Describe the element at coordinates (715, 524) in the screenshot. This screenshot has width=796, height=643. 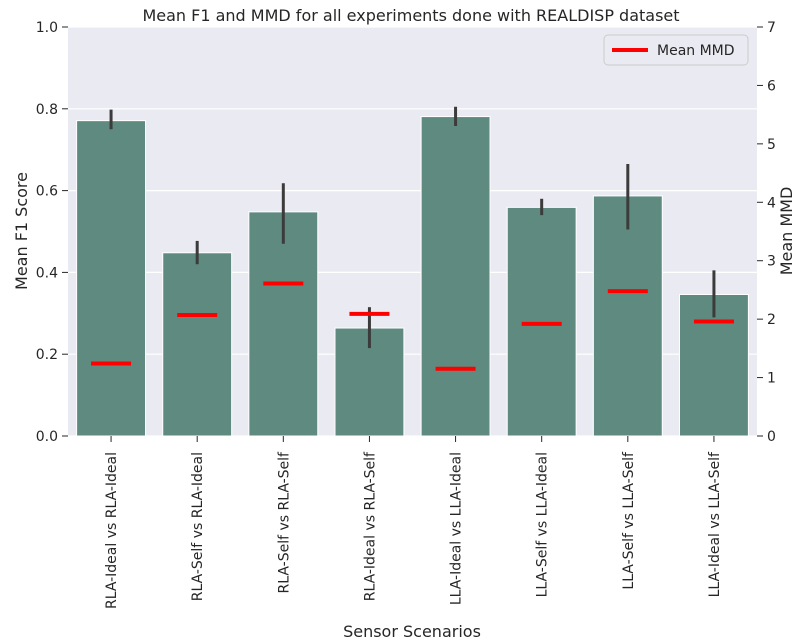
I see `x-tick-label: LLA-Ideal vs LLA-Self` at that location.